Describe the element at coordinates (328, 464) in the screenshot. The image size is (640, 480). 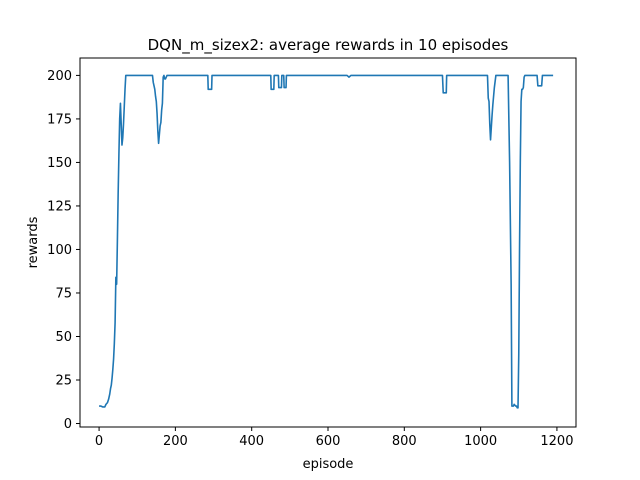
I see `x-axis-label: episode` at that location.